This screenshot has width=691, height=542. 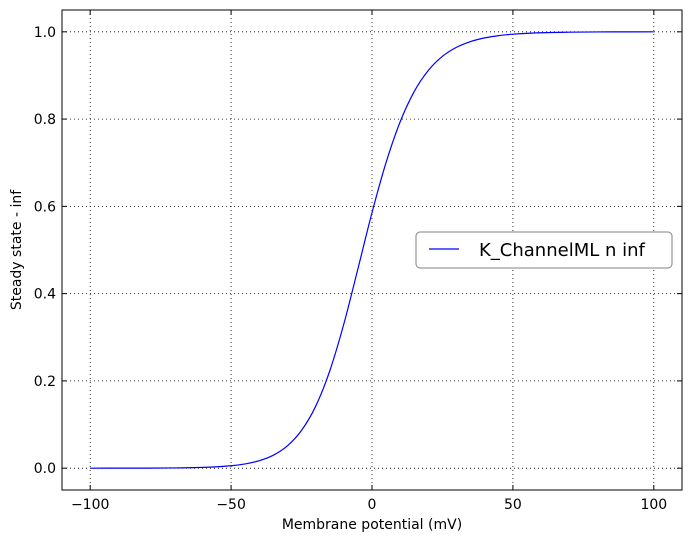 What do you see at coordinates (90, 505) in the screenshot?
I see `x-tick-label: −100` at bounding box center [90, 505].